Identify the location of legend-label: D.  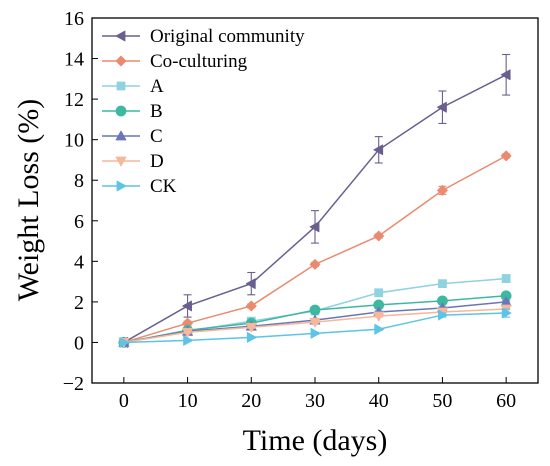
(157, 161).